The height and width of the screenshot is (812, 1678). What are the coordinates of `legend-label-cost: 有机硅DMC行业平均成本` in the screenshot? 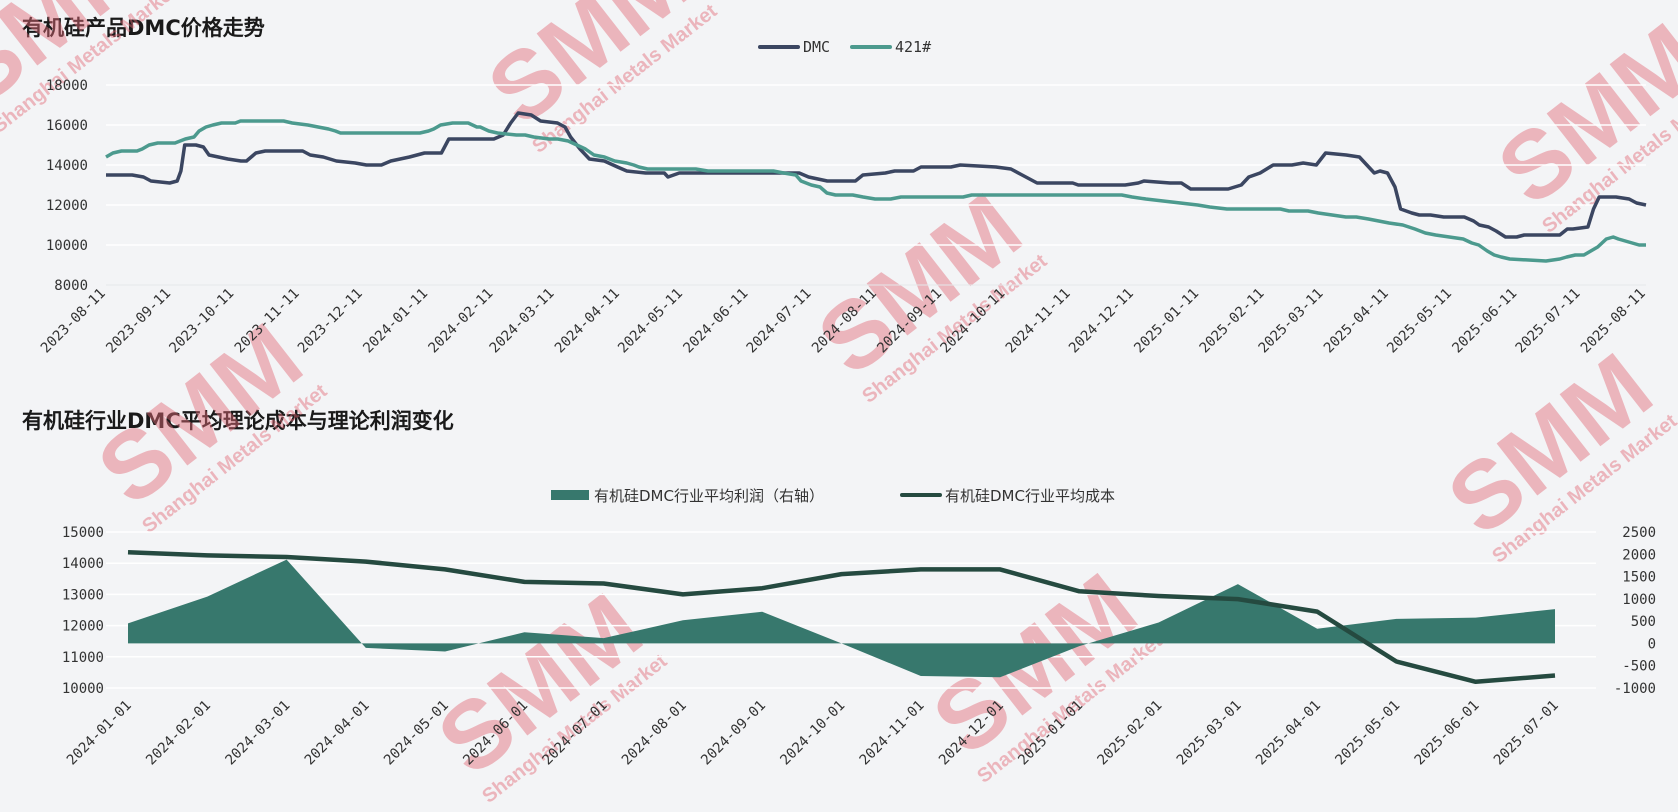 It's located at (1030, 496).